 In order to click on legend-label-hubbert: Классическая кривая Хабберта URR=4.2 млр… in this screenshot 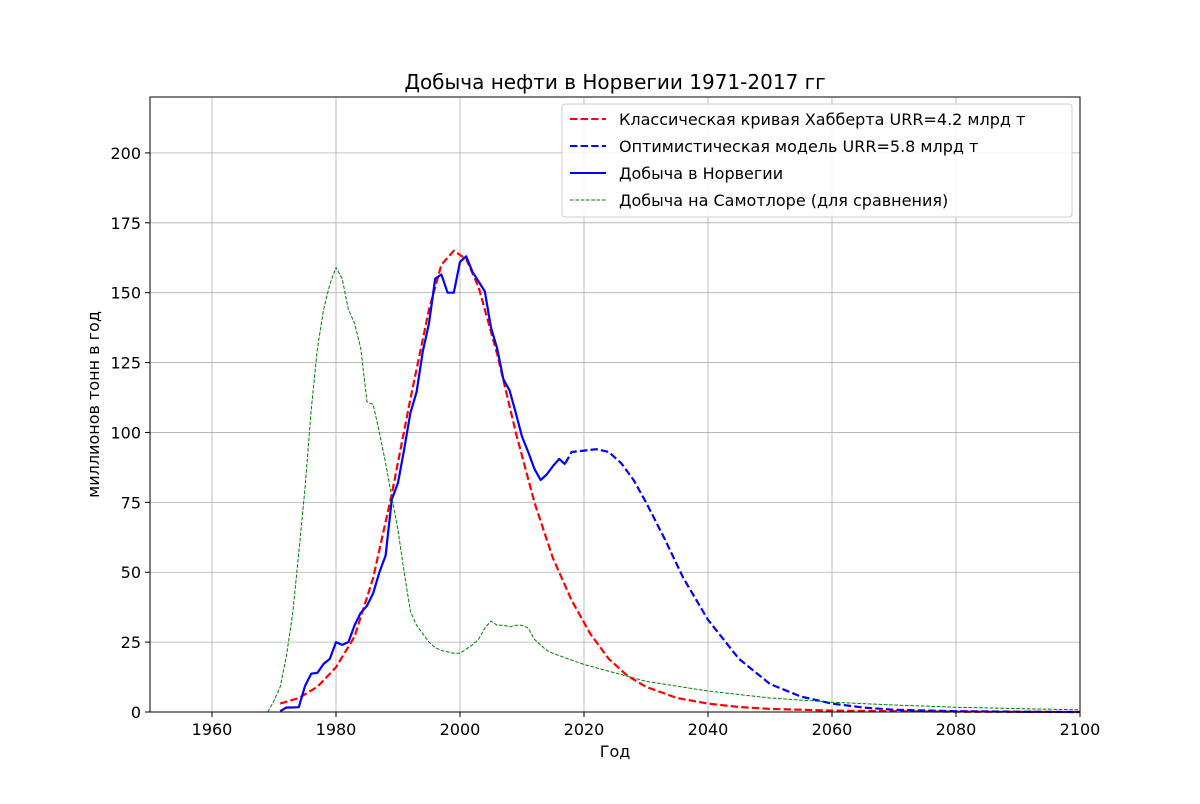, I will do `click(822, 119)`.